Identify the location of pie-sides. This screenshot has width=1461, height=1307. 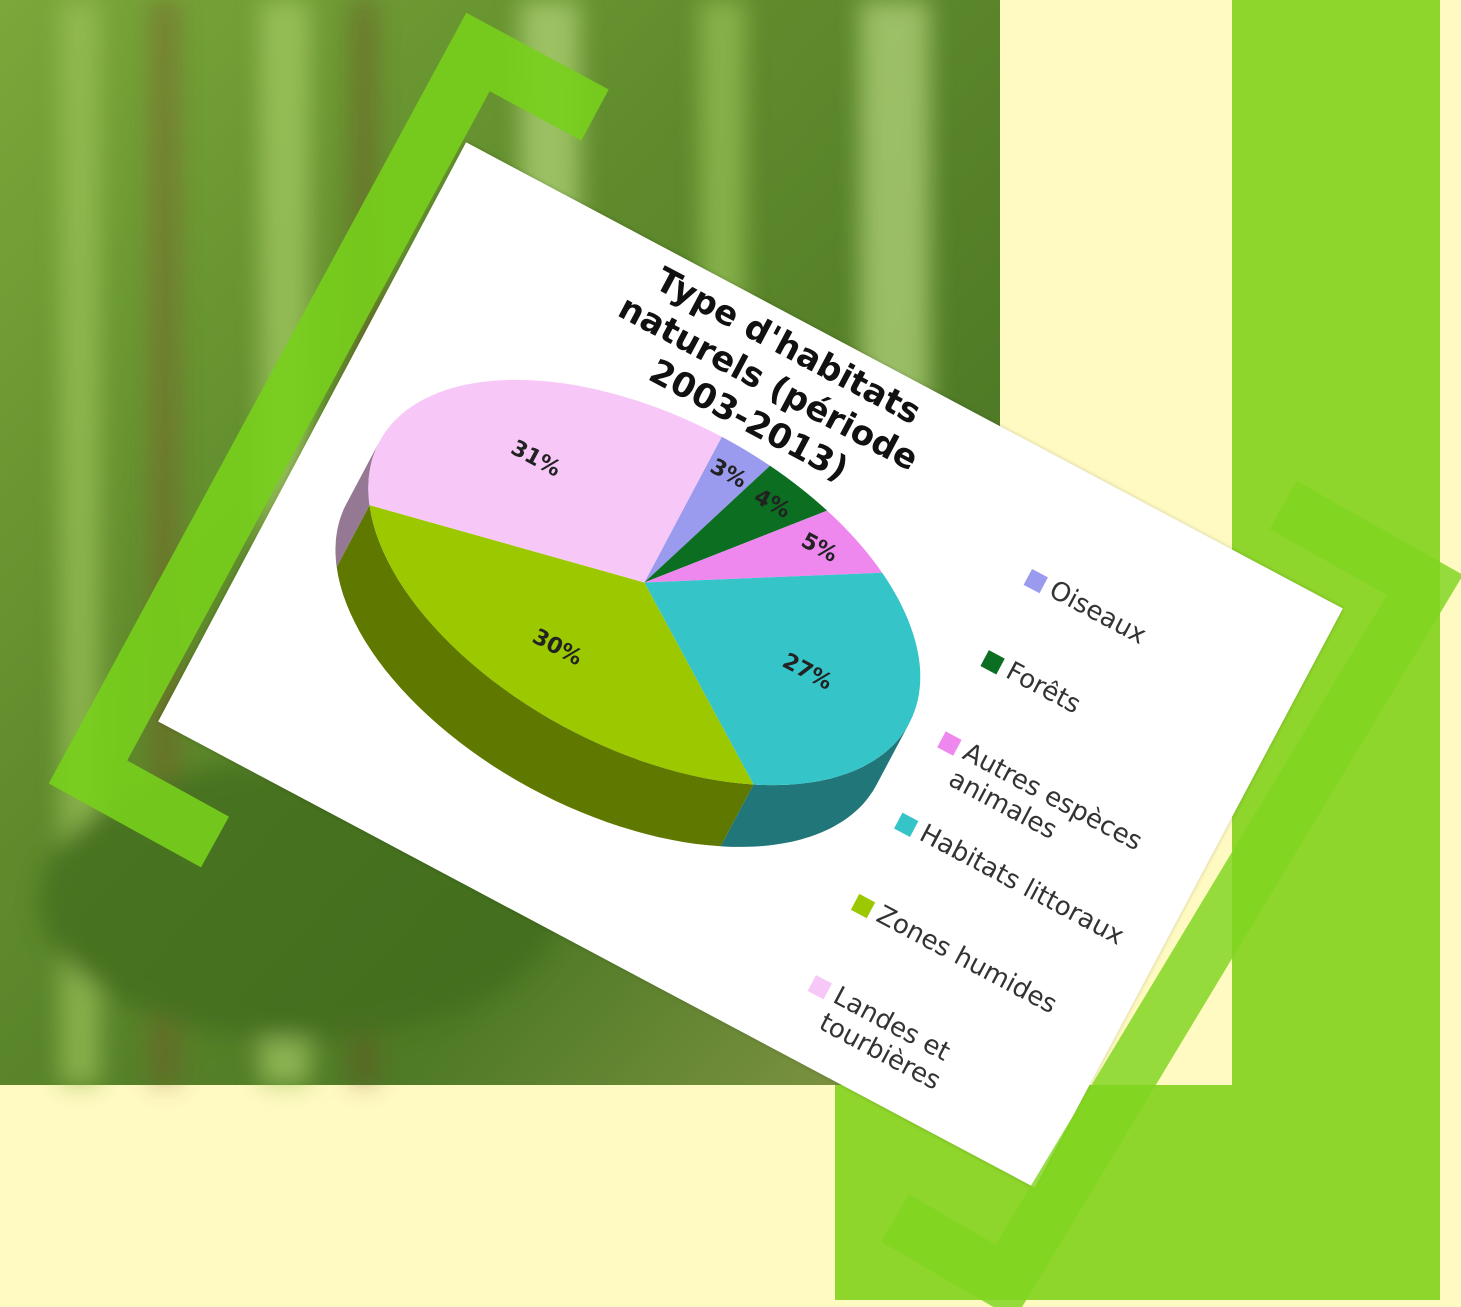
(622, 644).